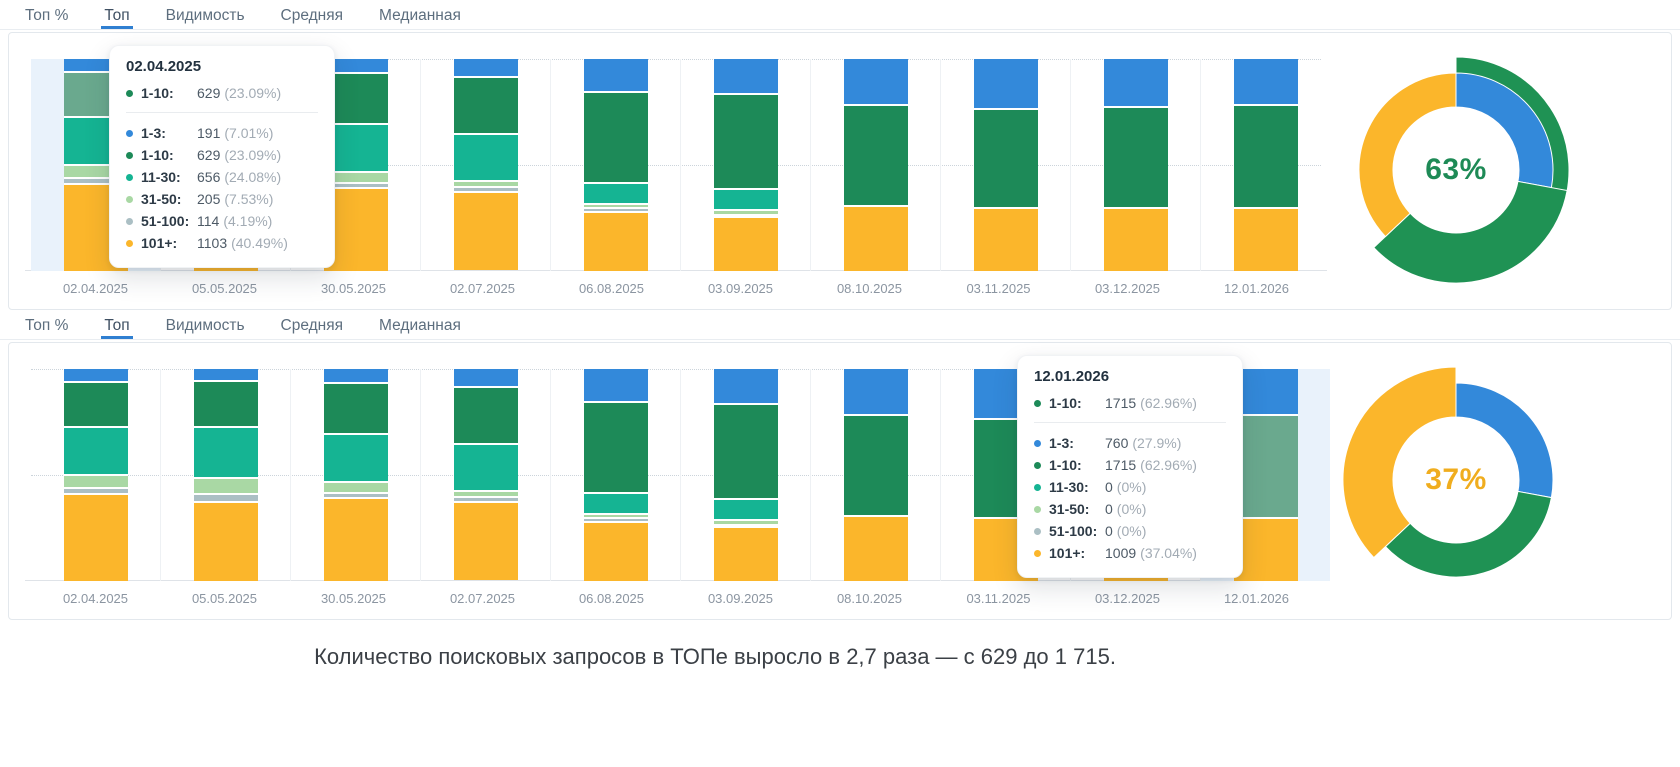 The image size is (1680, 767). What do you see at coordinates (47, 325) in the screenshot?
I see `tab-Топ %: Топ %` at bounding box center [47, 325].